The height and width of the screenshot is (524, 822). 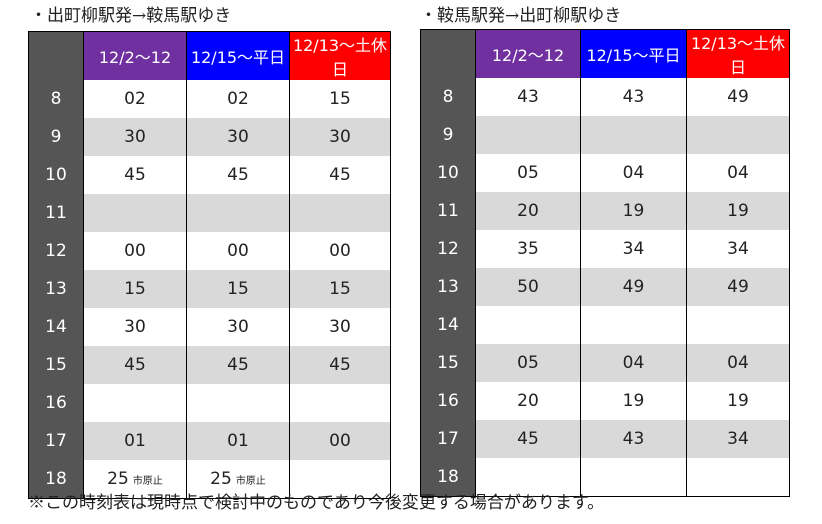 What do you see at coordinates (605, 363) in the screenshot?
I see `table-row: 15 05 04 04` at bounding box center [605, 363].